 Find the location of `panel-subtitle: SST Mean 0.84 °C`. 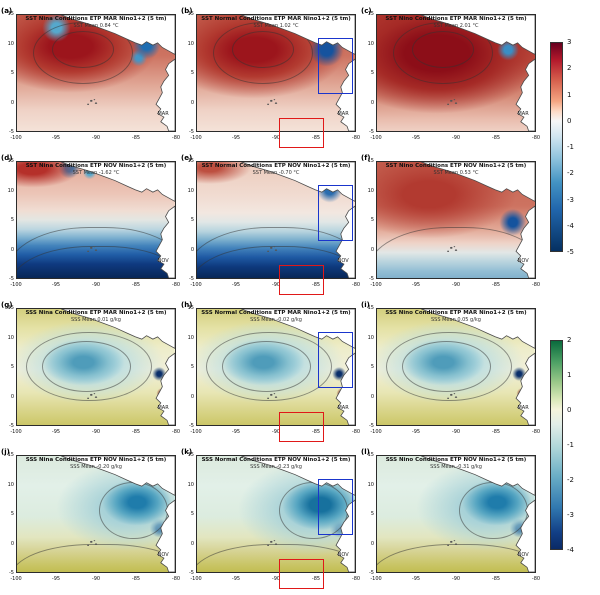

panel-subtitle: SST Mean 0.84 °C is located at coordinates (96, 26).